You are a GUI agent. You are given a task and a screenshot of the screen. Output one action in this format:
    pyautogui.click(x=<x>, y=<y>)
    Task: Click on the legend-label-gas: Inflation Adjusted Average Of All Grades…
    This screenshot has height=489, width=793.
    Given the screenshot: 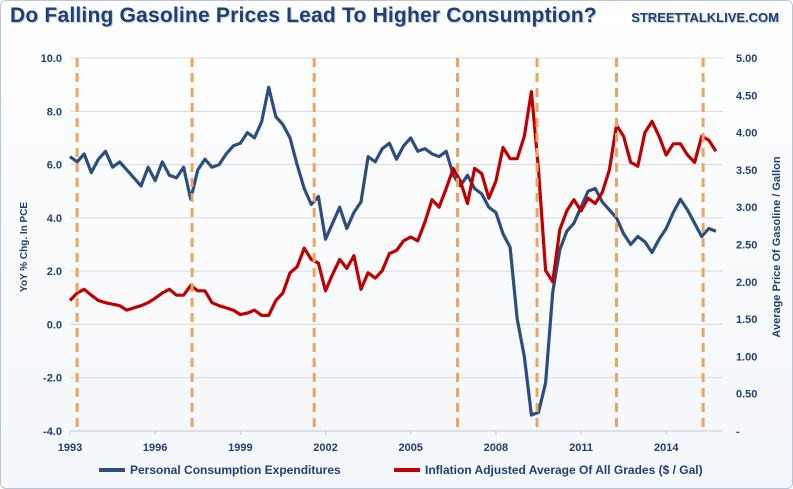 What is the action you would take?
    pyautogui.click(x=564, y=470)
    